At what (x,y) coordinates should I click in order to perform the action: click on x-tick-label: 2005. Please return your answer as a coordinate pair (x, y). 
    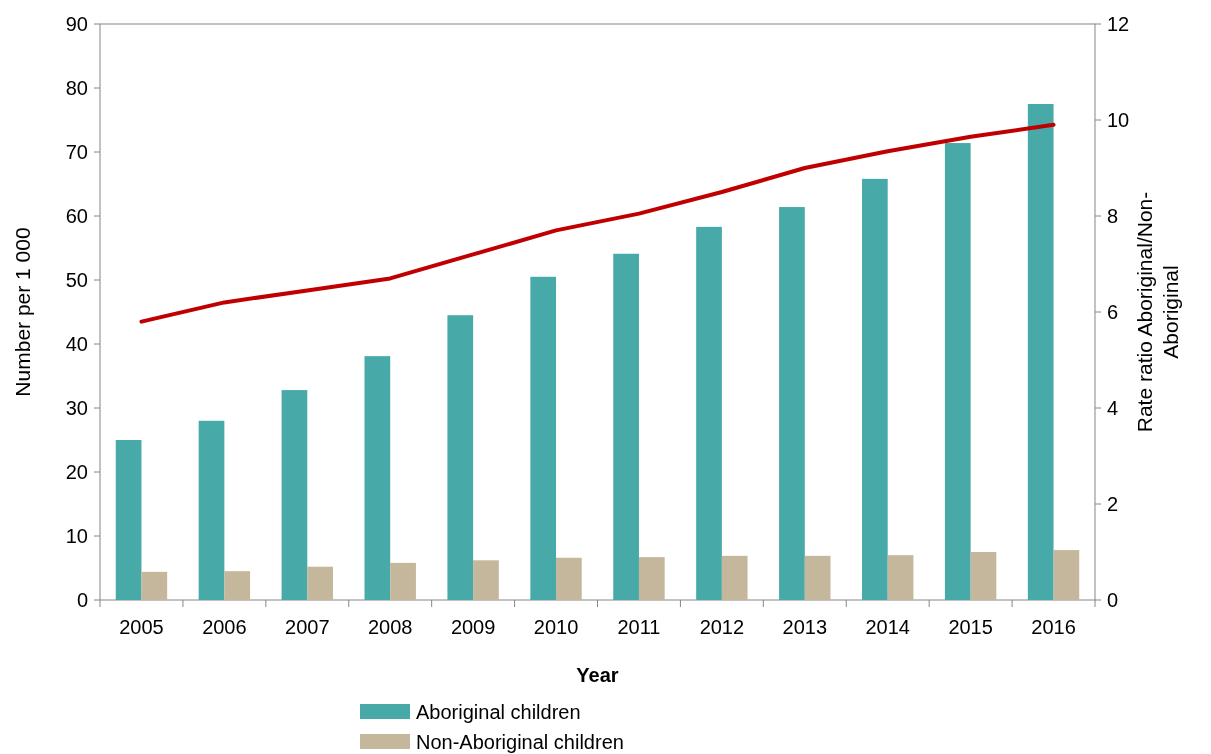
    Looking at the image, I should click on (141, 627).